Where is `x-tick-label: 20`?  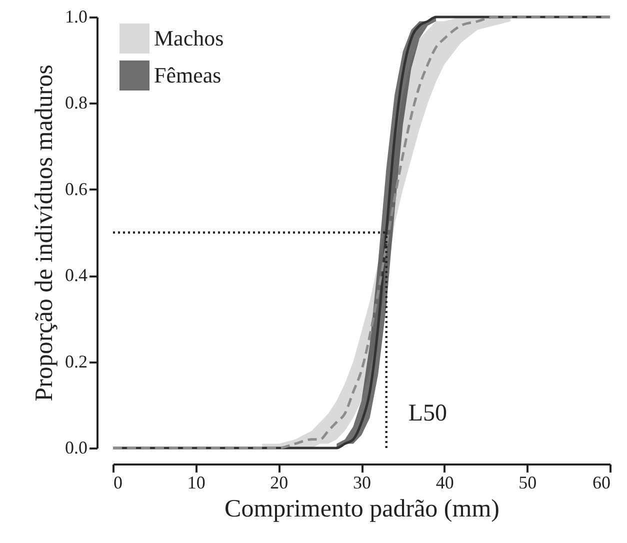 x-tick-label: 20 is located at coordinates (279, 482).